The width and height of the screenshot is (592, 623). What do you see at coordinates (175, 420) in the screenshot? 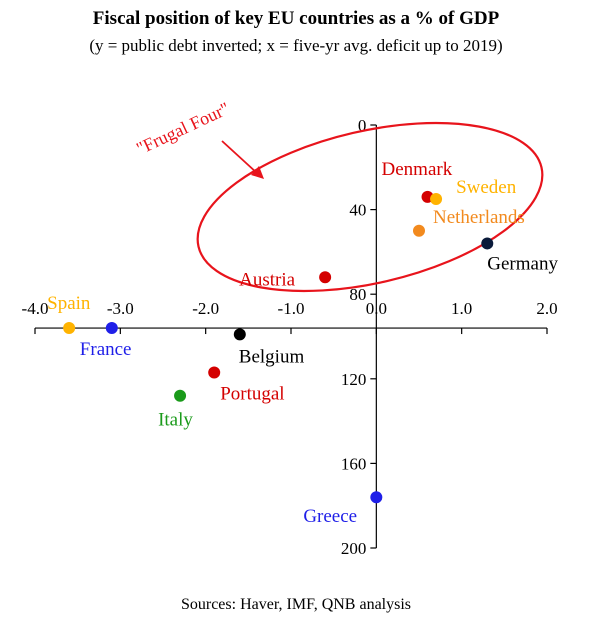
I see `point-label-italy: Italy` at bounding box center [175, 420].